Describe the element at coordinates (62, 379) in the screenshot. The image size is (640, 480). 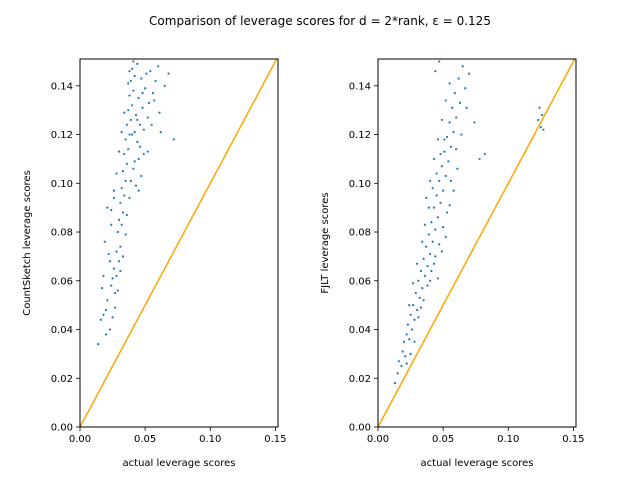
I see `countsketch-y-tick-label: 0.02` at that location.